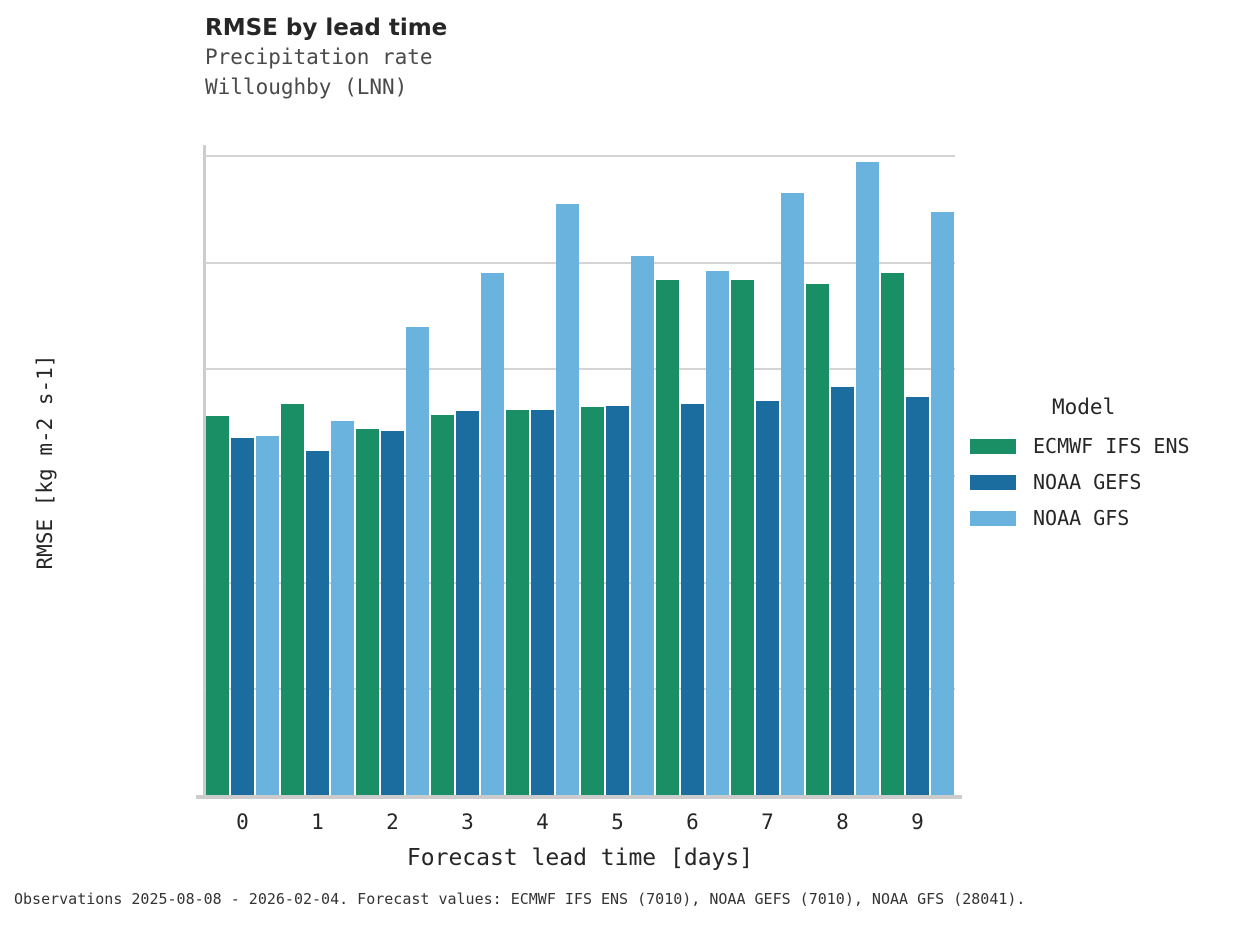 Image resolution: width=1250 pixels, height=928 pixels. Describe the element at coordinates (1081, 518) in the screenshot. I see `legend-item-label: NOAA GFS` at that location.